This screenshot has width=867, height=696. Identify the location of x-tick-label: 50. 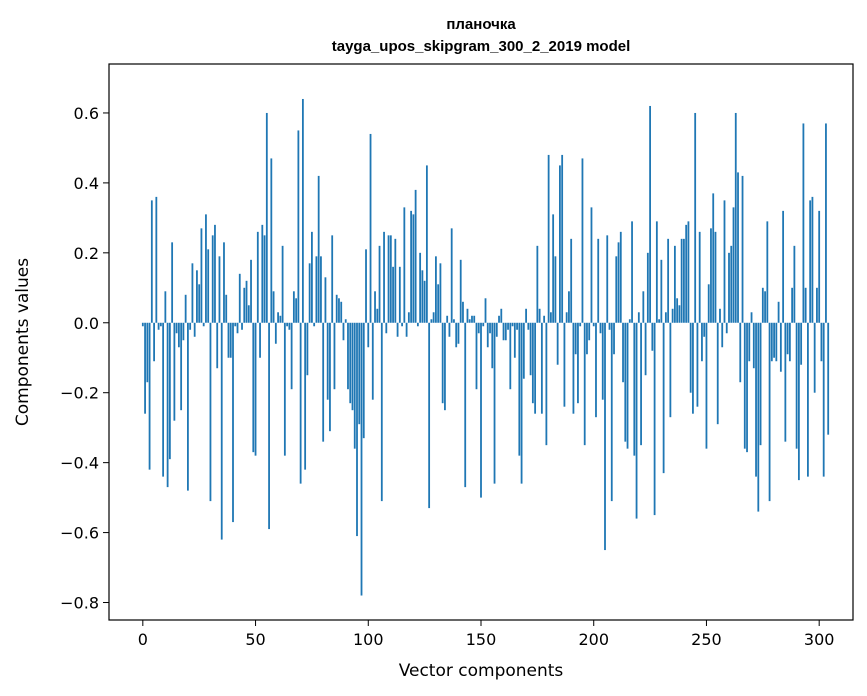
(255, 639).